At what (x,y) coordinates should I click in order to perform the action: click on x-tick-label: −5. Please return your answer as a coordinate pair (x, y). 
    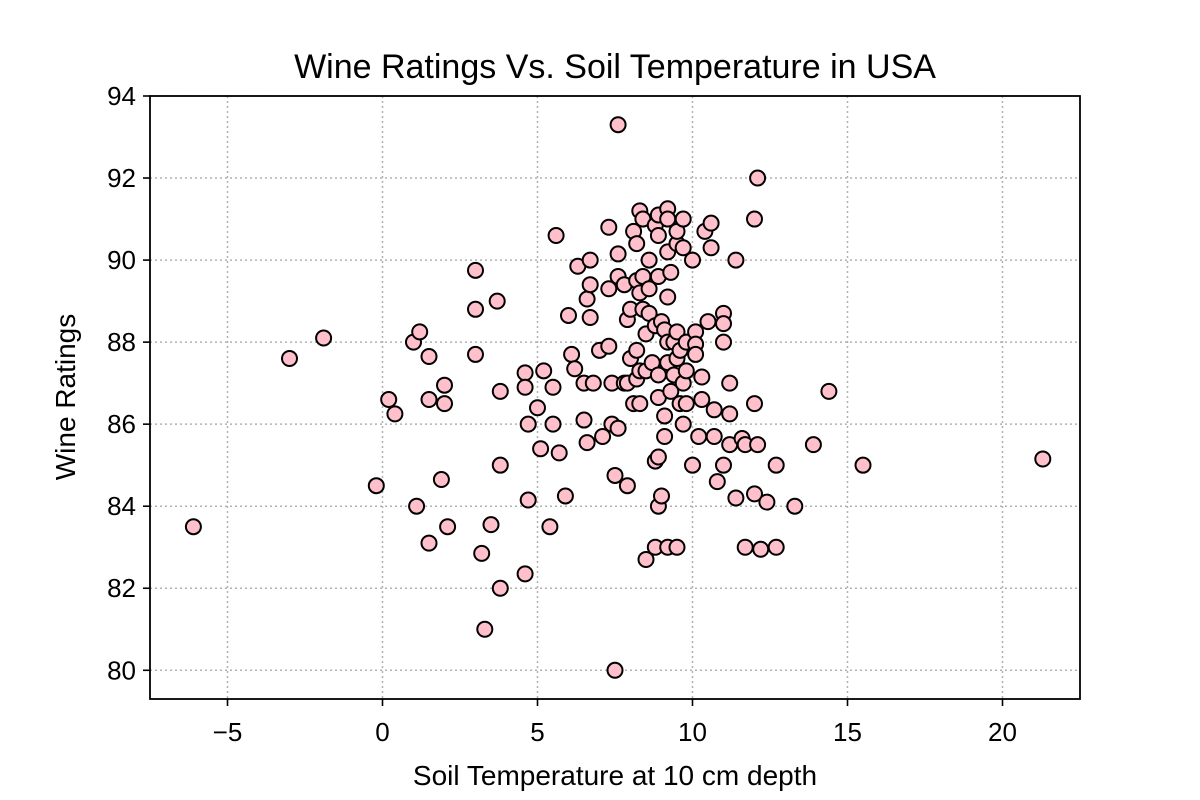
    Looking at the image, I should click on (228, 732).